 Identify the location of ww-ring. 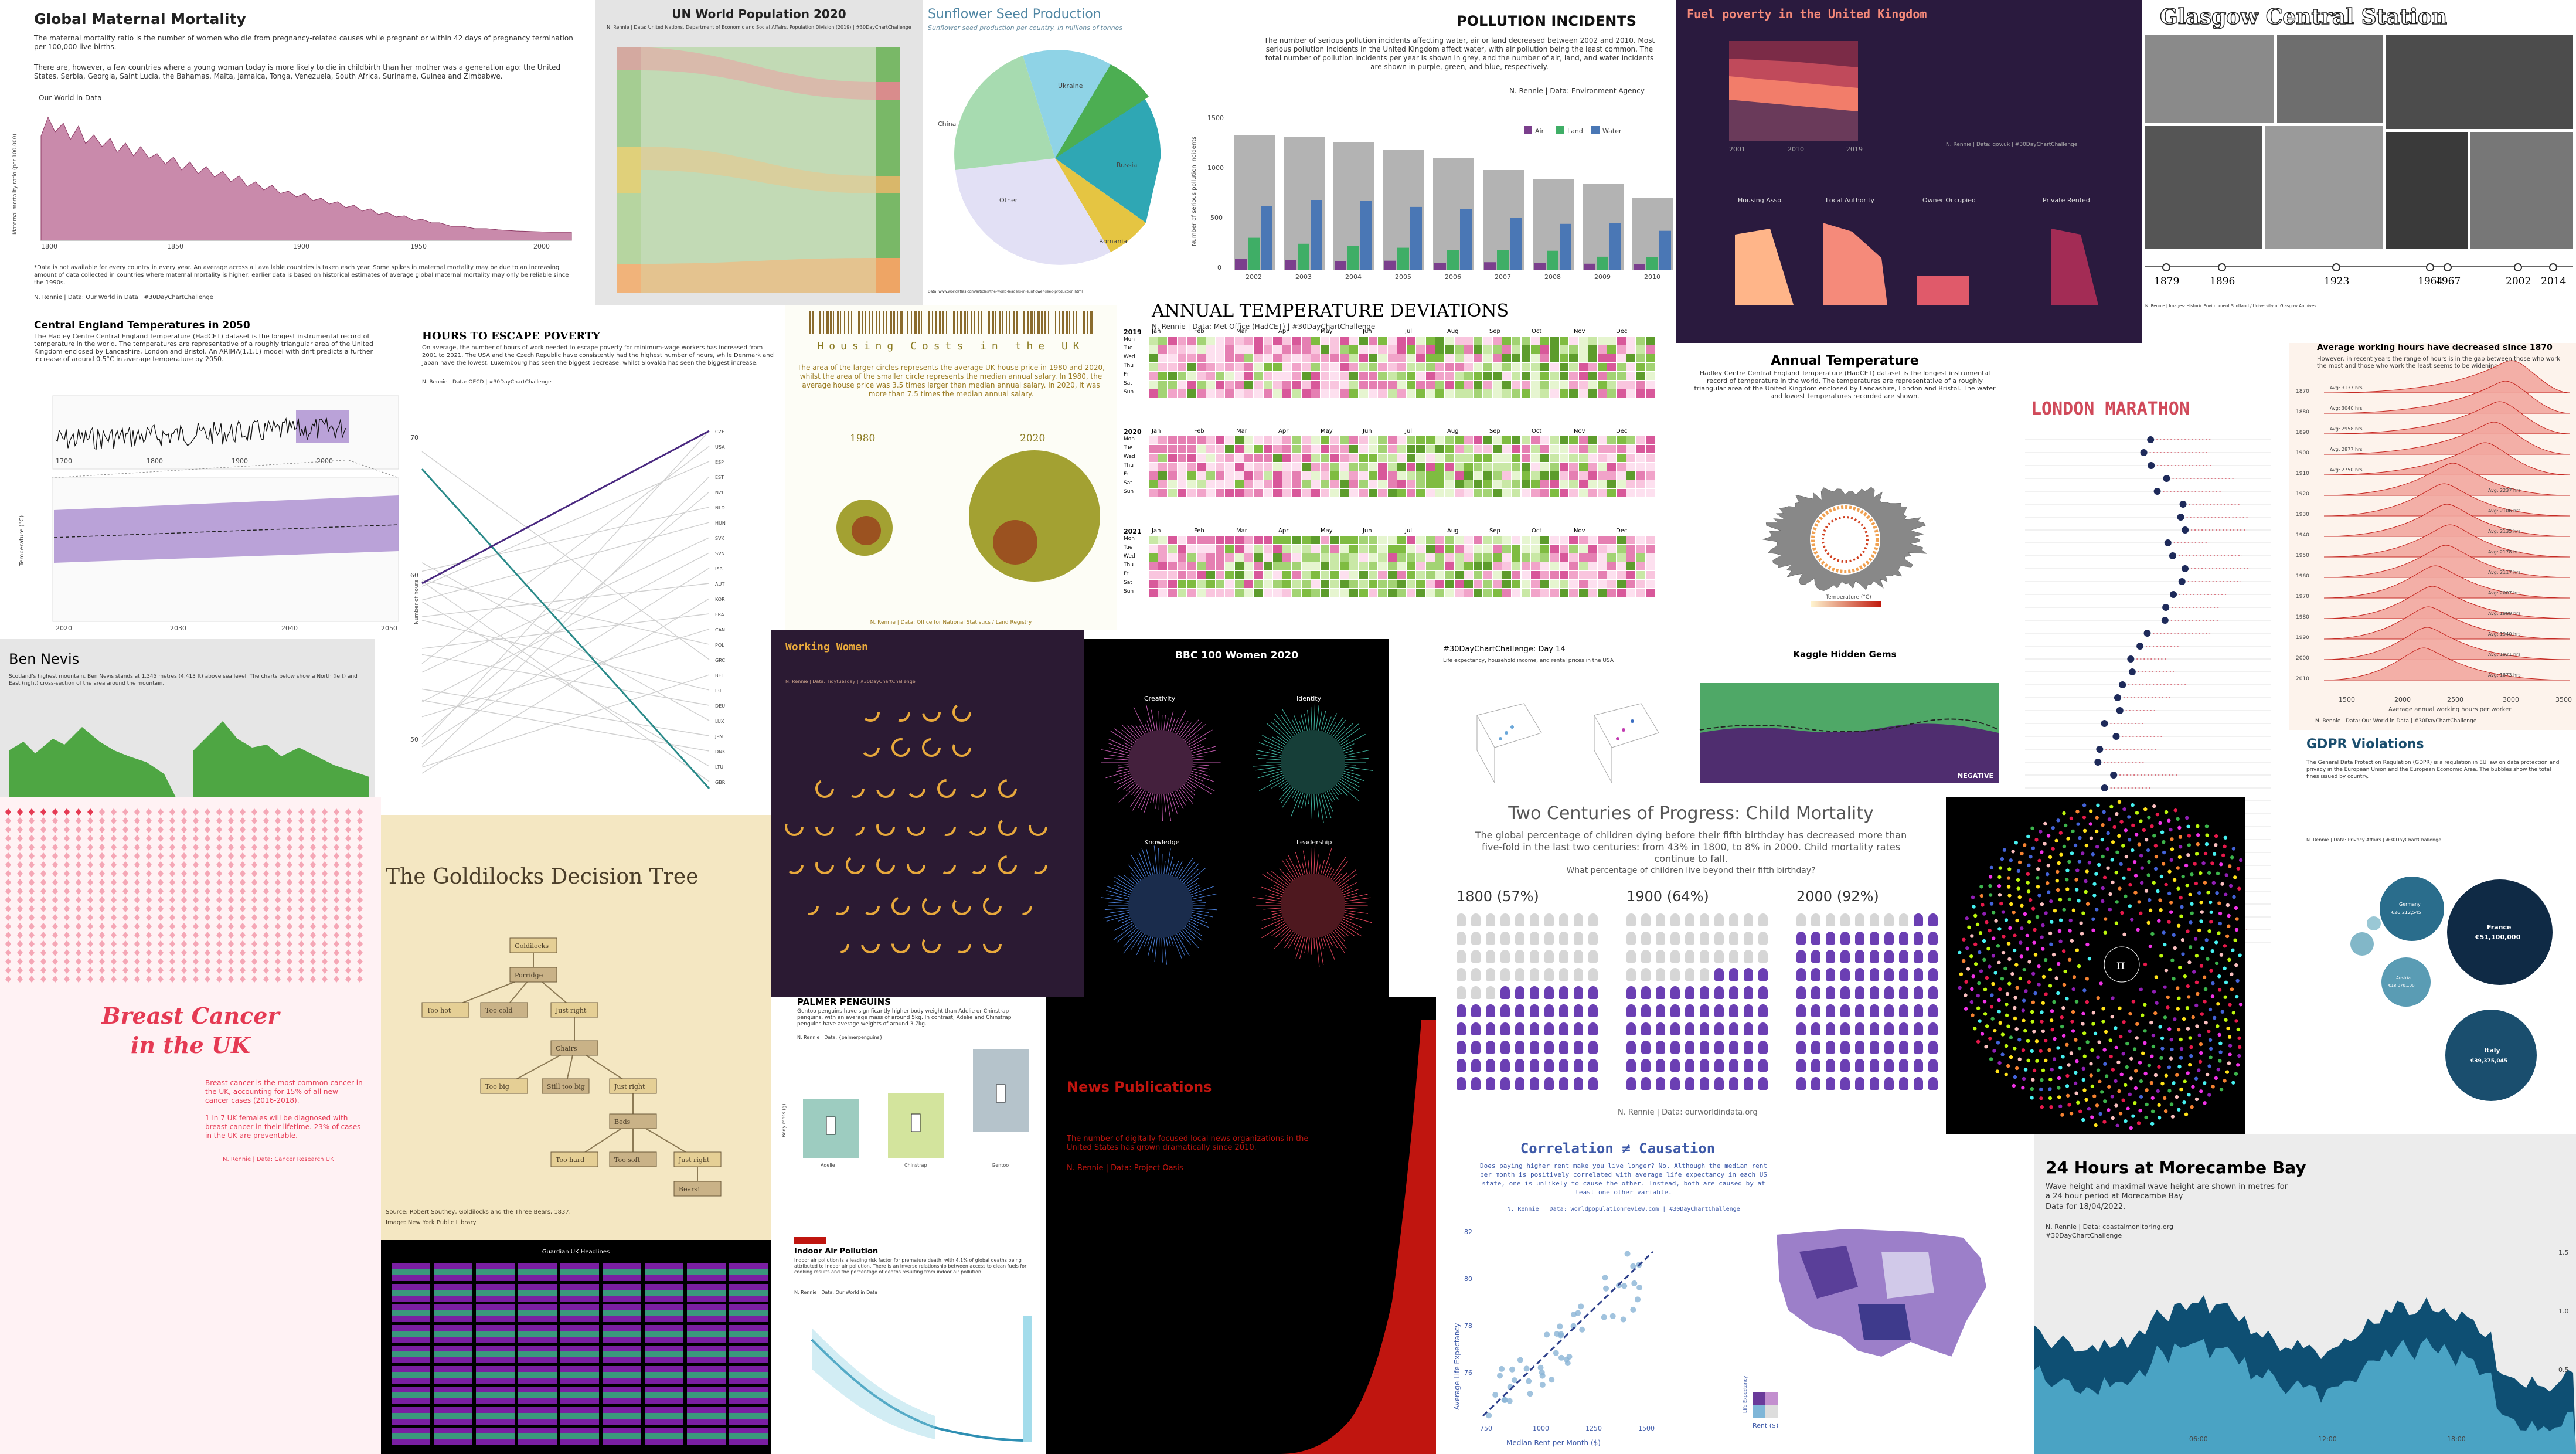
(961, 712).